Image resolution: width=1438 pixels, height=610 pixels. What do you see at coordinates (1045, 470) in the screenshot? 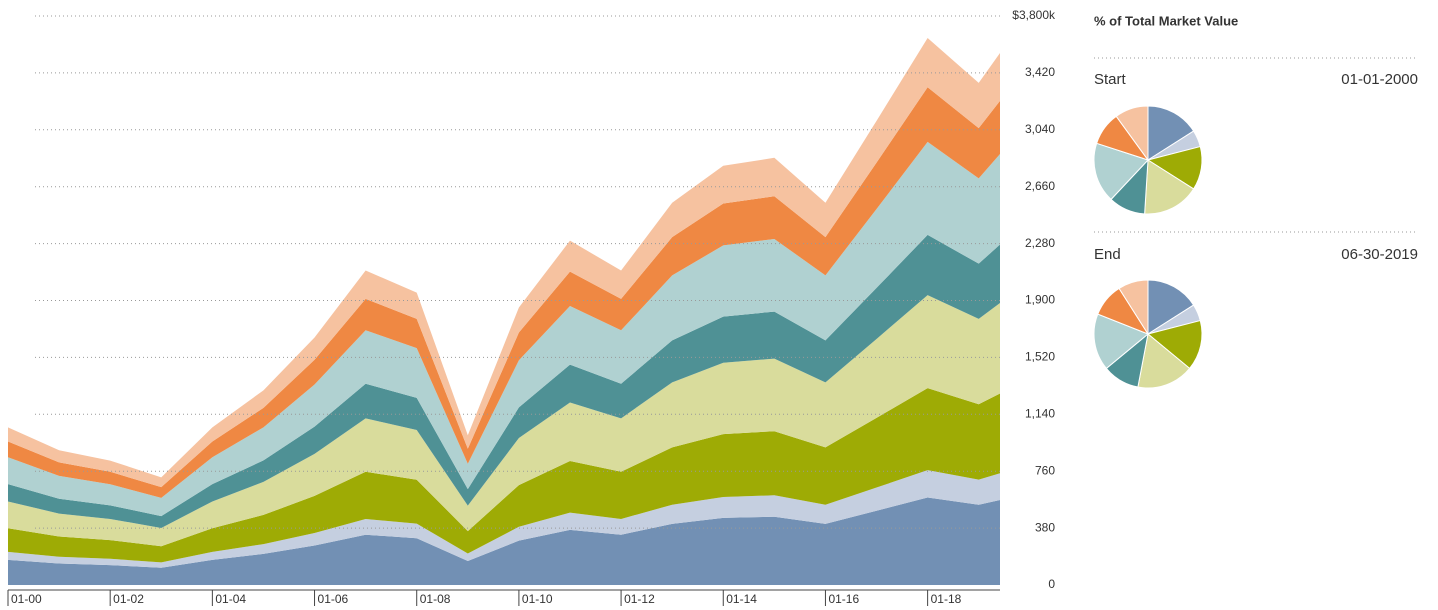
I see `y-tick-label: 760` at bounding box center [1045, 470].